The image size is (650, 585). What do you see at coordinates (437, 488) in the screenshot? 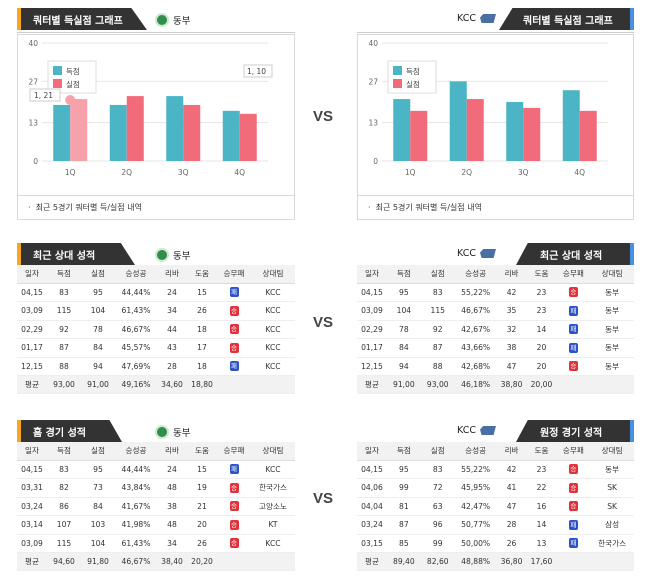
I see `table-cell: 72` at bounding box center [437, 488].